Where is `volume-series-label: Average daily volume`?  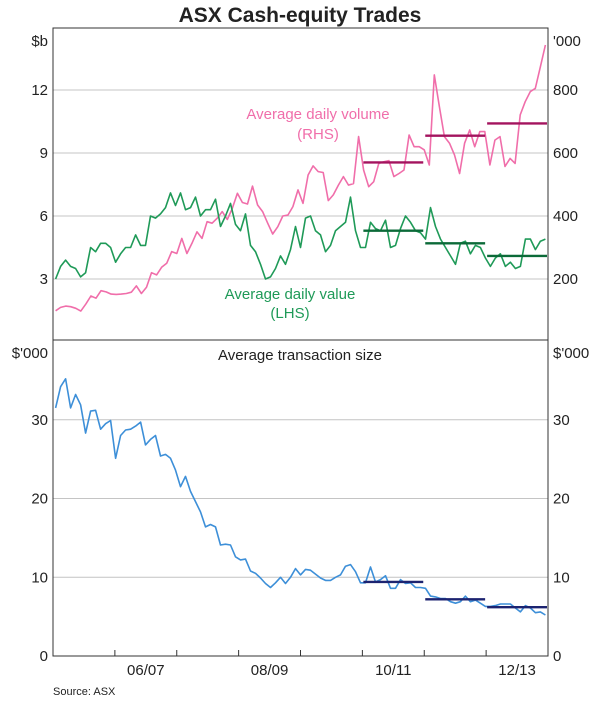 volume-series-label: Average daily volume is located at coordinates (317, 114).